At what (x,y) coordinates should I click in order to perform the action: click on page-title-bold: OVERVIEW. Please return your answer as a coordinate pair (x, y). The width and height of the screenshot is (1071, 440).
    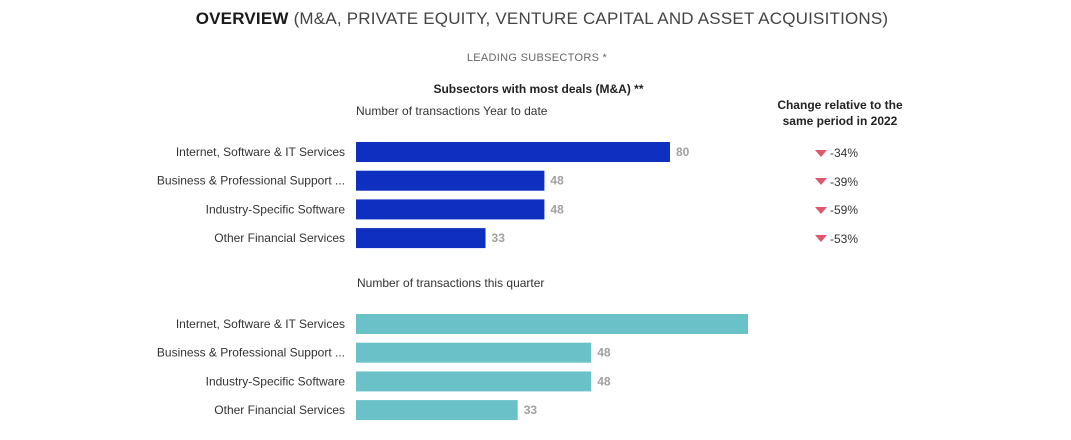
    Looking at the image, I should click on (242, 18).